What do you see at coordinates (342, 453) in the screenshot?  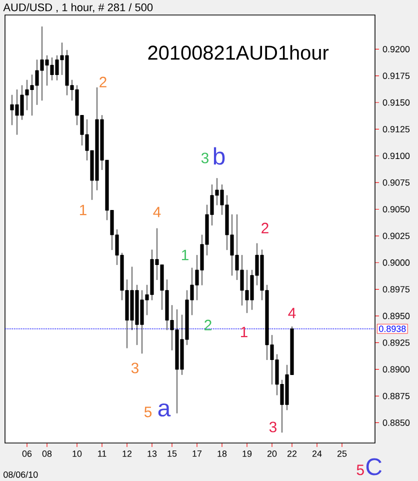 I see `x-tick-label: 25` at bounding box center [342, 453].